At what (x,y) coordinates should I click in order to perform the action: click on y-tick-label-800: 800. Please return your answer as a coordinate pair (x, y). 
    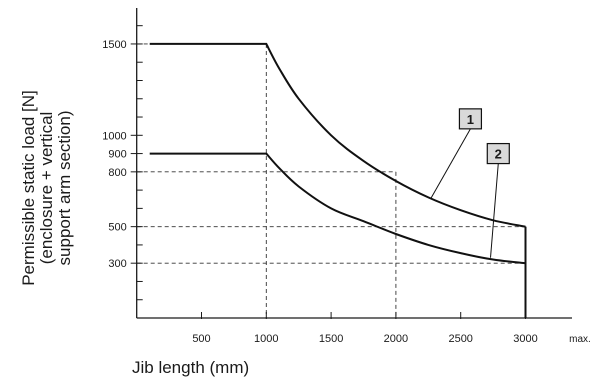
    Looking at the image, I should click on (117, 173).